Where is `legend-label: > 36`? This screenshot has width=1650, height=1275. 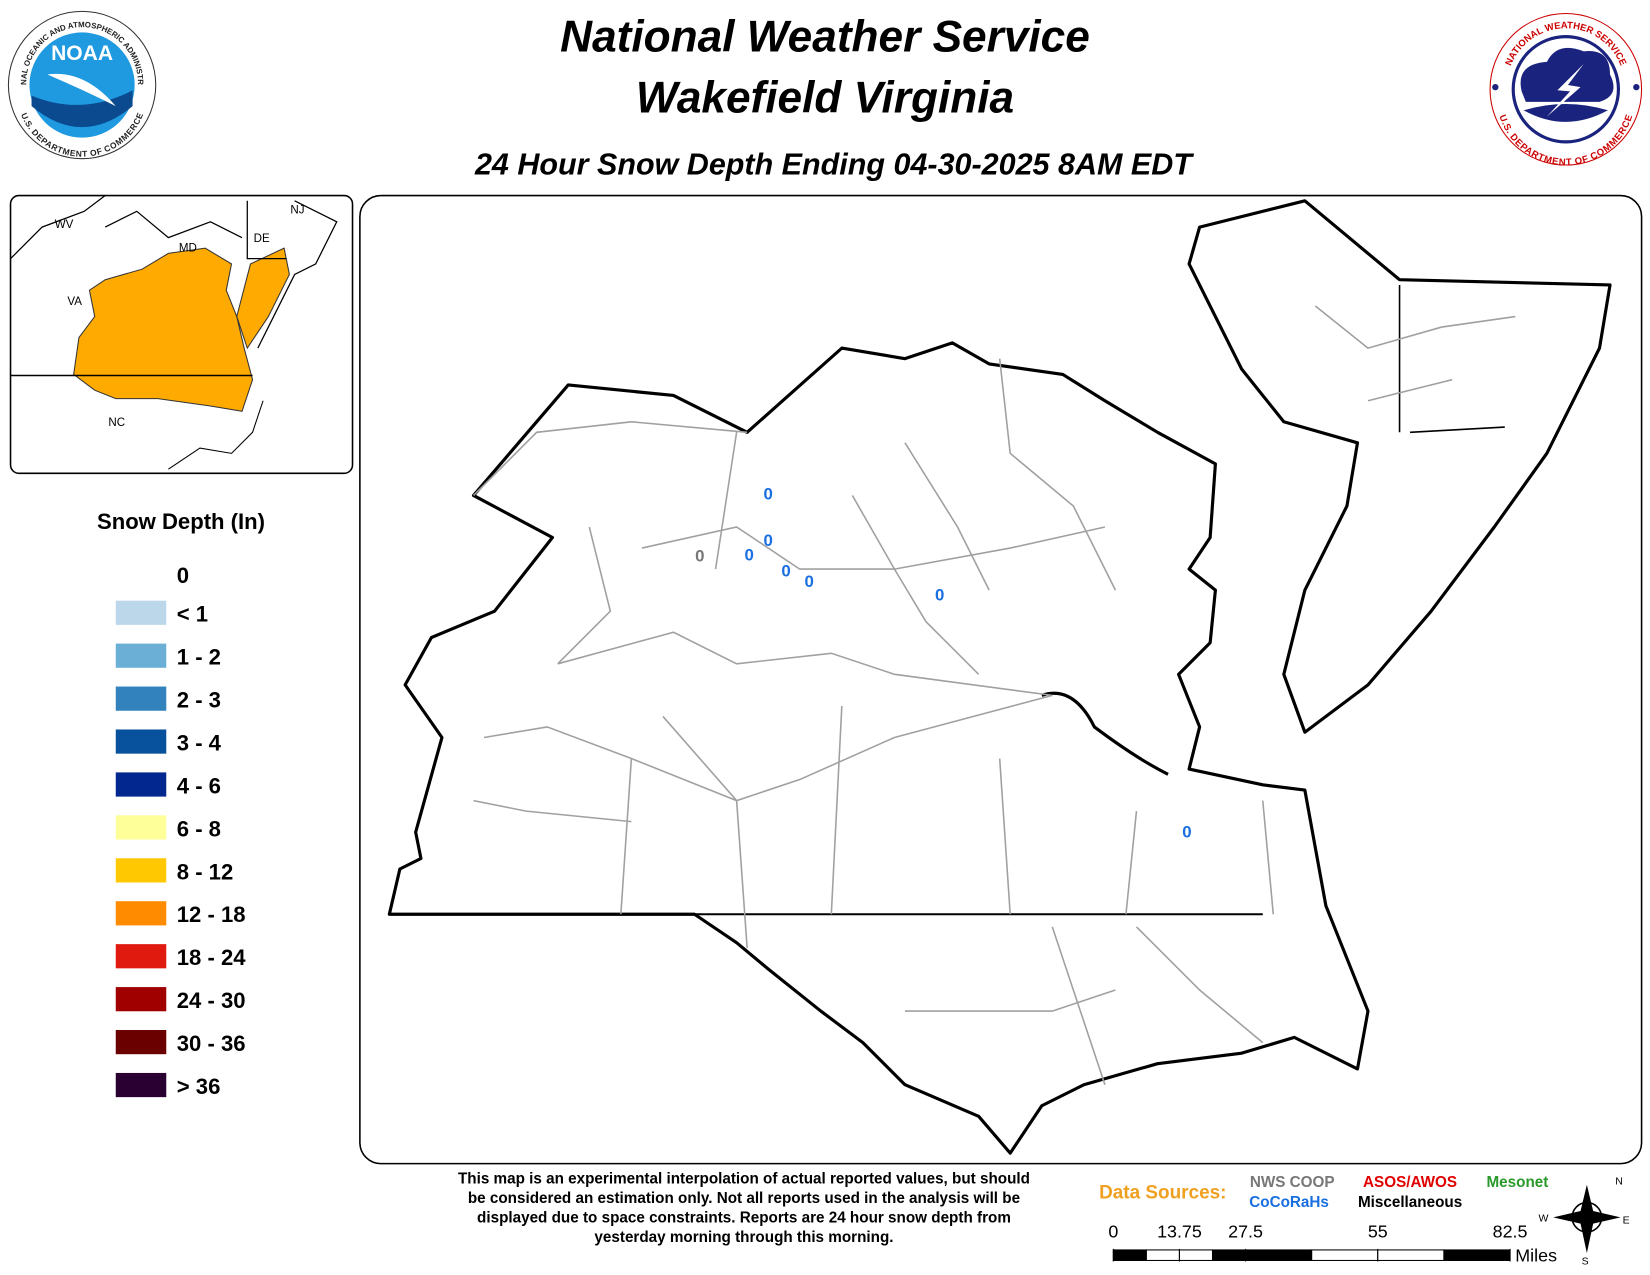 legend-label: > 36 is located at coordinates (199, 1086).